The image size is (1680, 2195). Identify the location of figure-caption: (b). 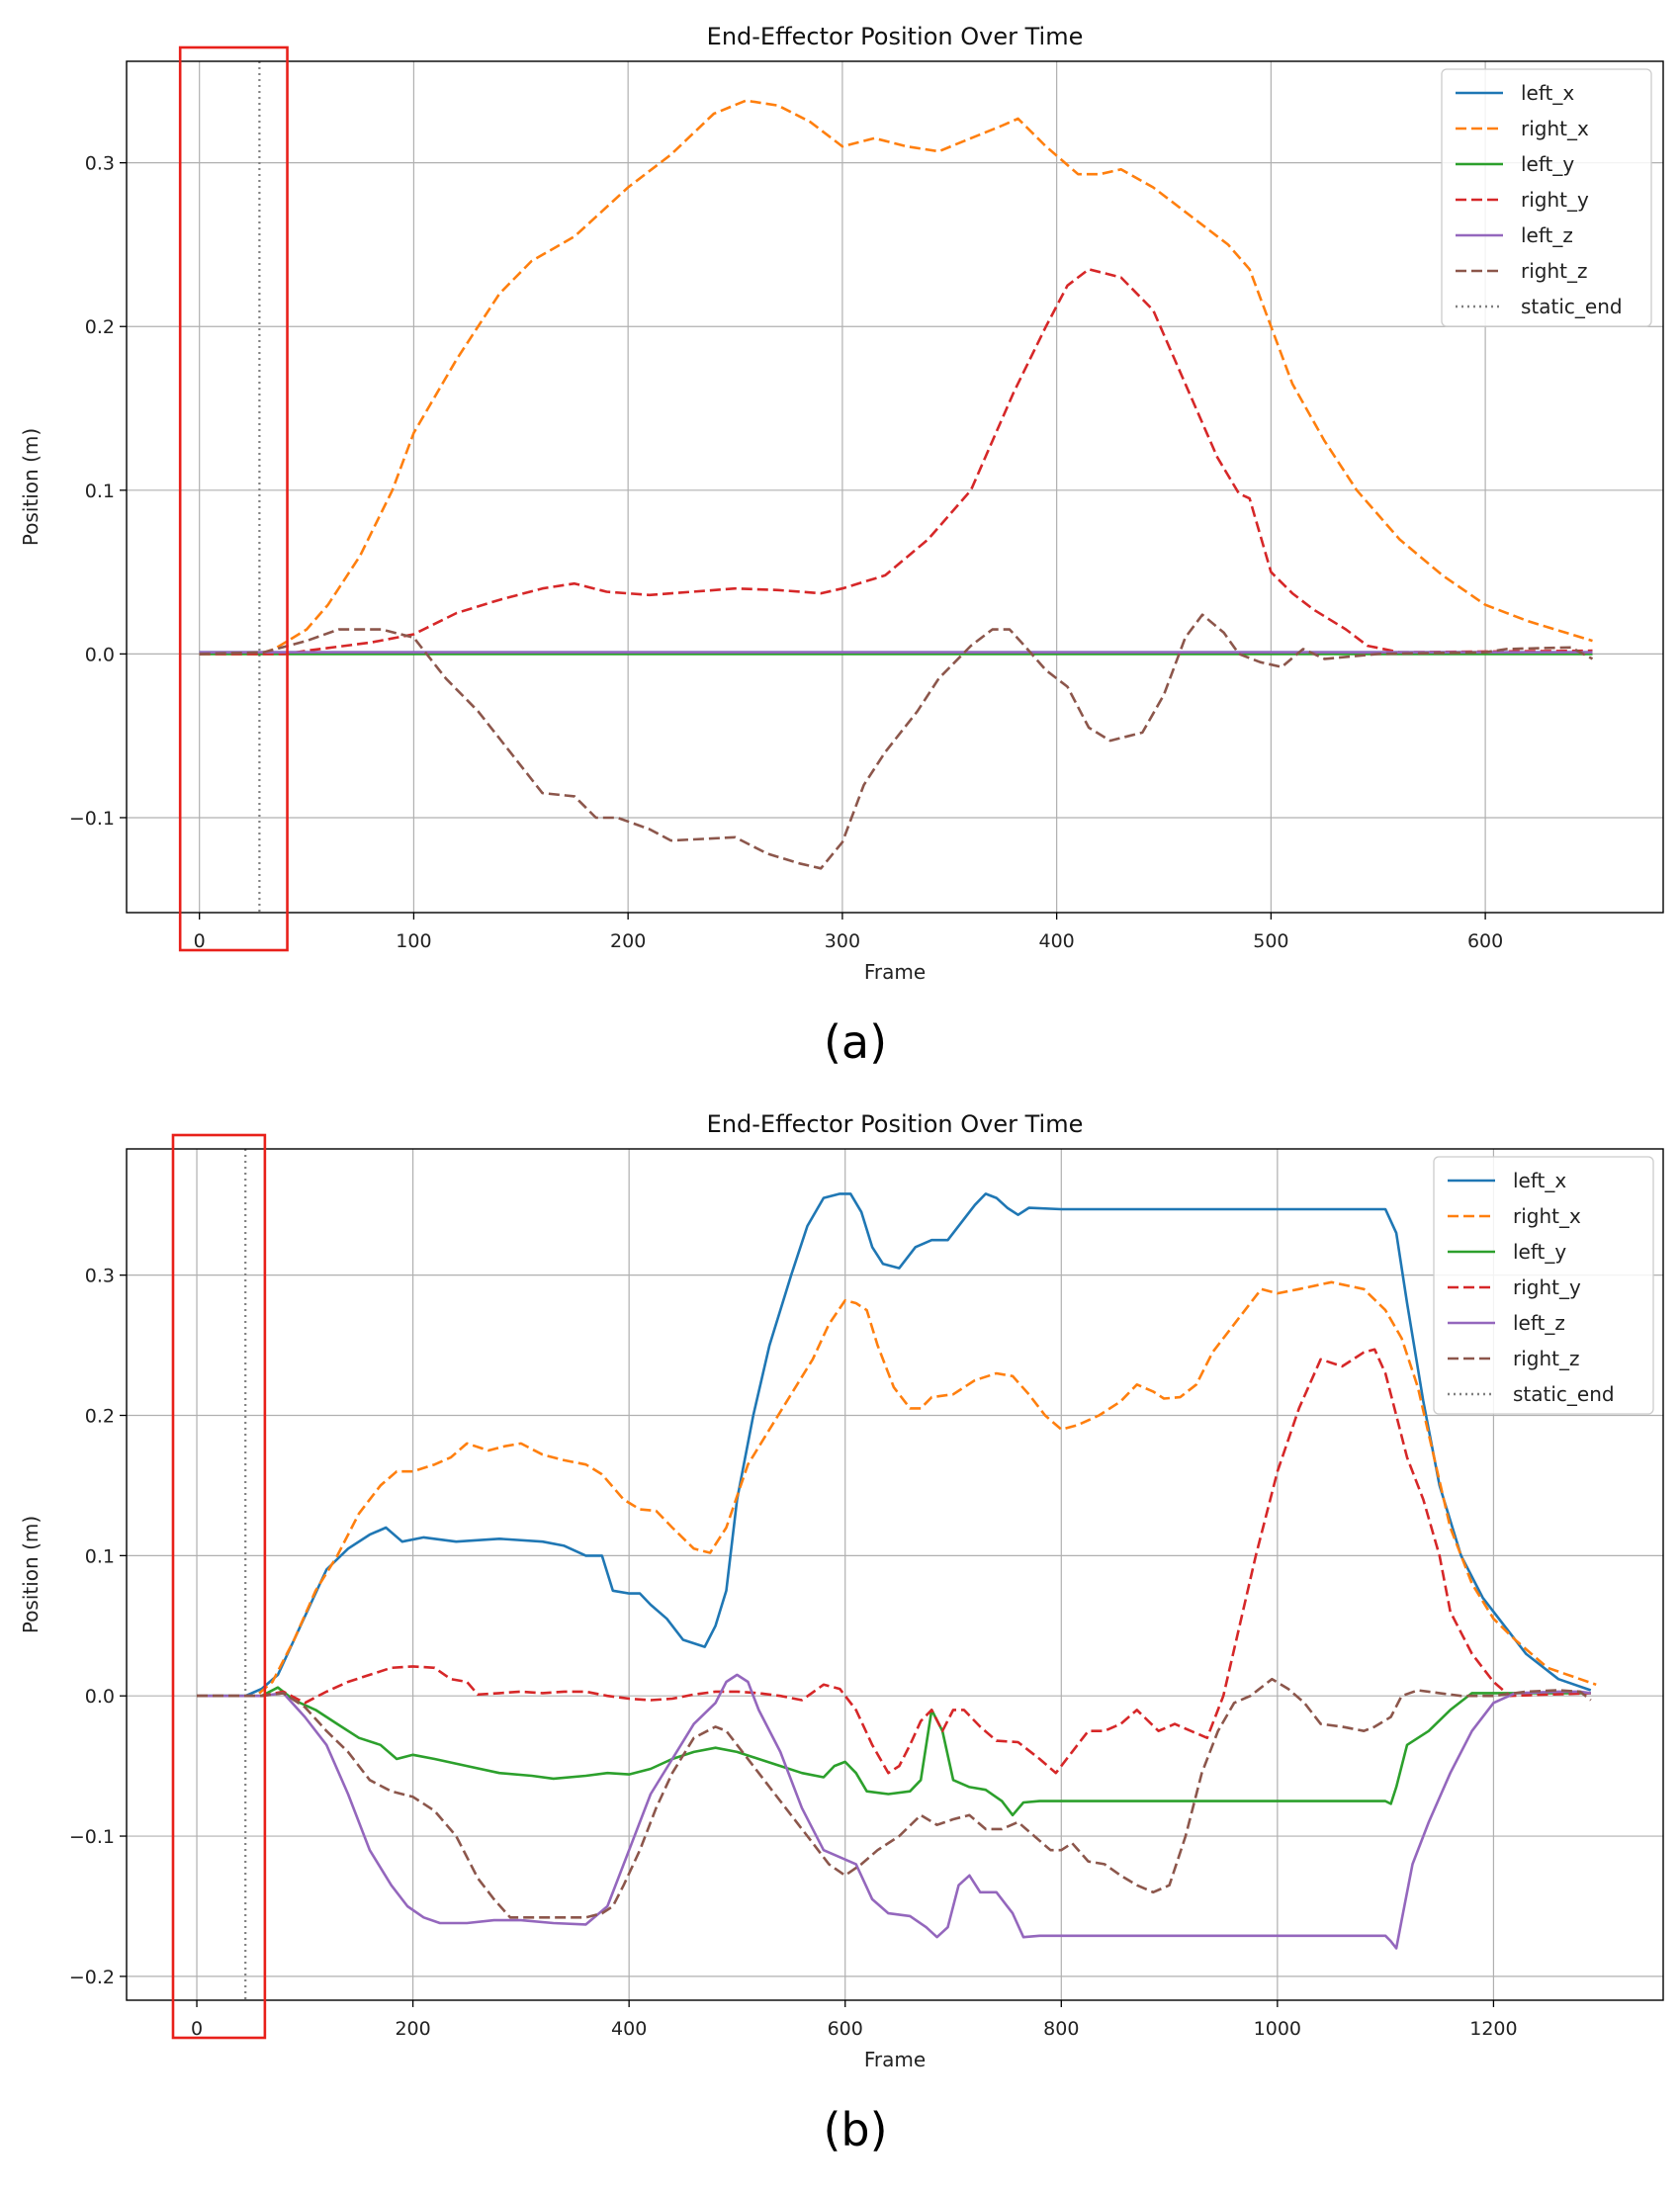
(855, 2129).